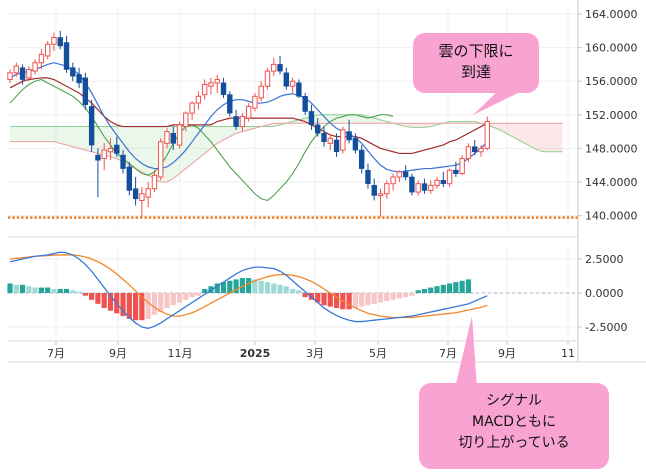 The width and height of the screenshot is (646, 473). I want to click on signal-line, so click(248, 286).